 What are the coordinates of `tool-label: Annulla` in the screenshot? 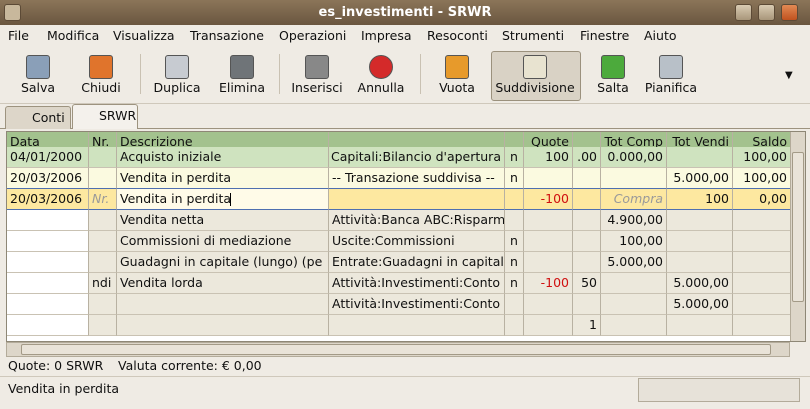 It's located at (381, 87).